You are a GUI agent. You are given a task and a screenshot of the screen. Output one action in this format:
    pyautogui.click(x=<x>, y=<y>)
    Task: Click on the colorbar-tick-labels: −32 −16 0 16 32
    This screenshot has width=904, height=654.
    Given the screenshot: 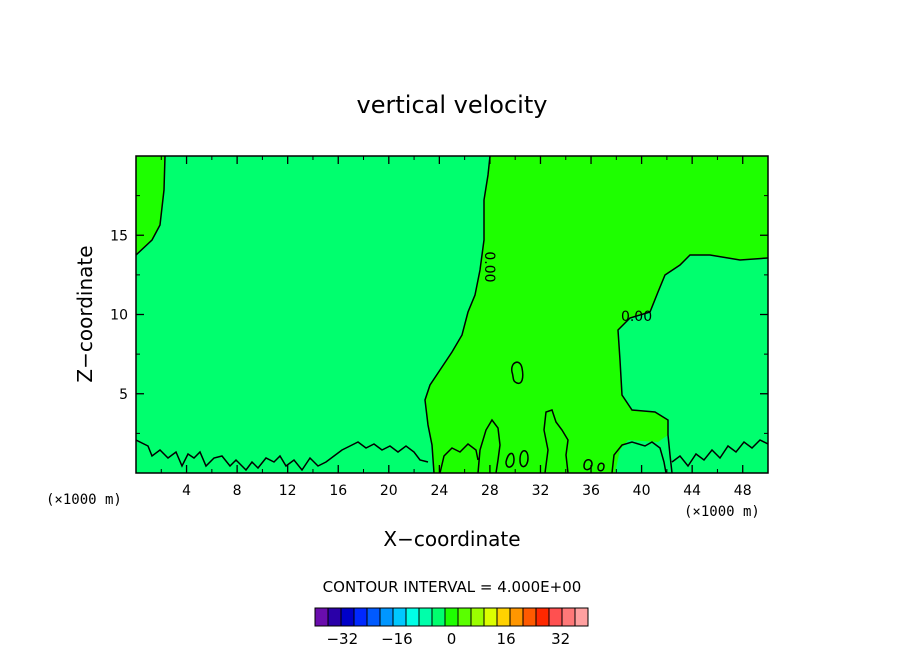 What is the action you would take?
    pyautogui.click(x=448, y=639)
    